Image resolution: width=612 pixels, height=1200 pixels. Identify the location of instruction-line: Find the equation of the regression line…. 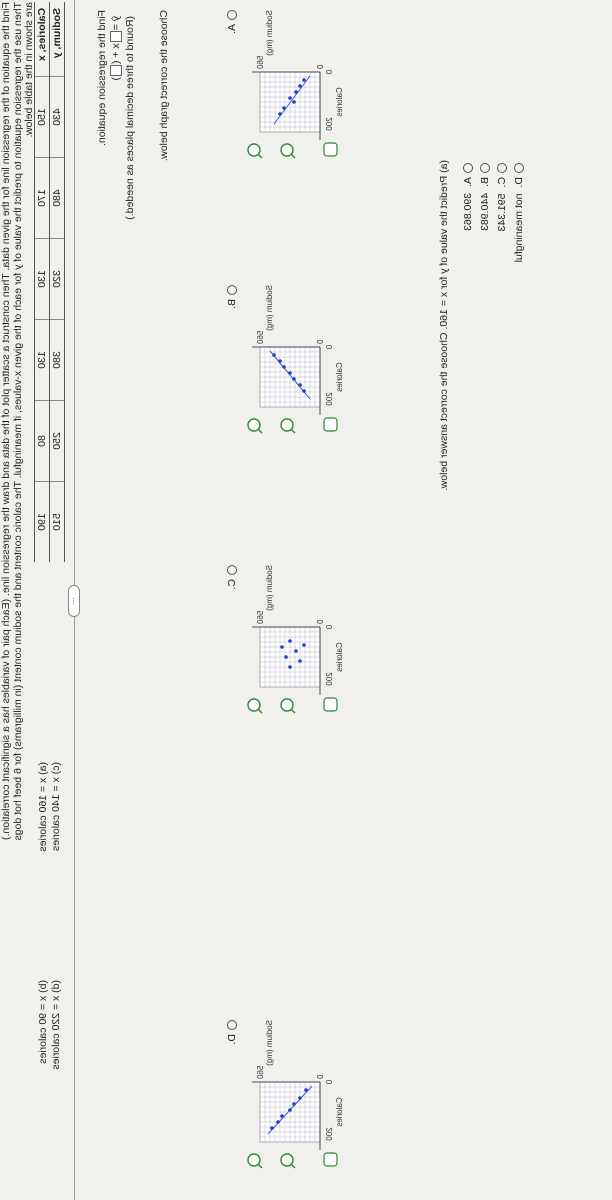
(6, 421).